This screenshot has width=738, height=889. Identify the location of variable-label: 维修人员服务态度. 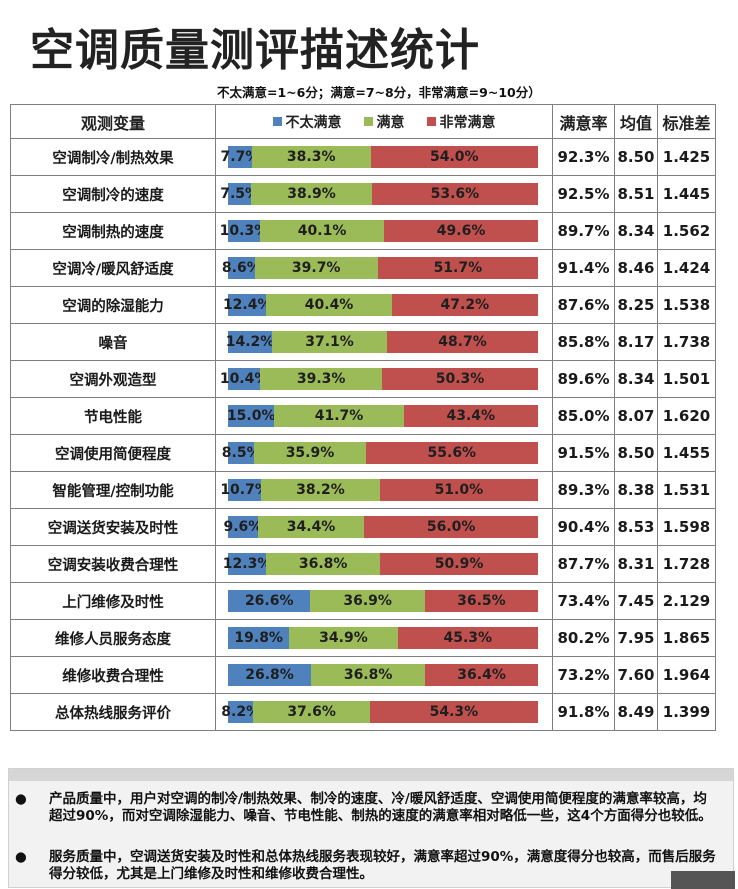
(113, 638).